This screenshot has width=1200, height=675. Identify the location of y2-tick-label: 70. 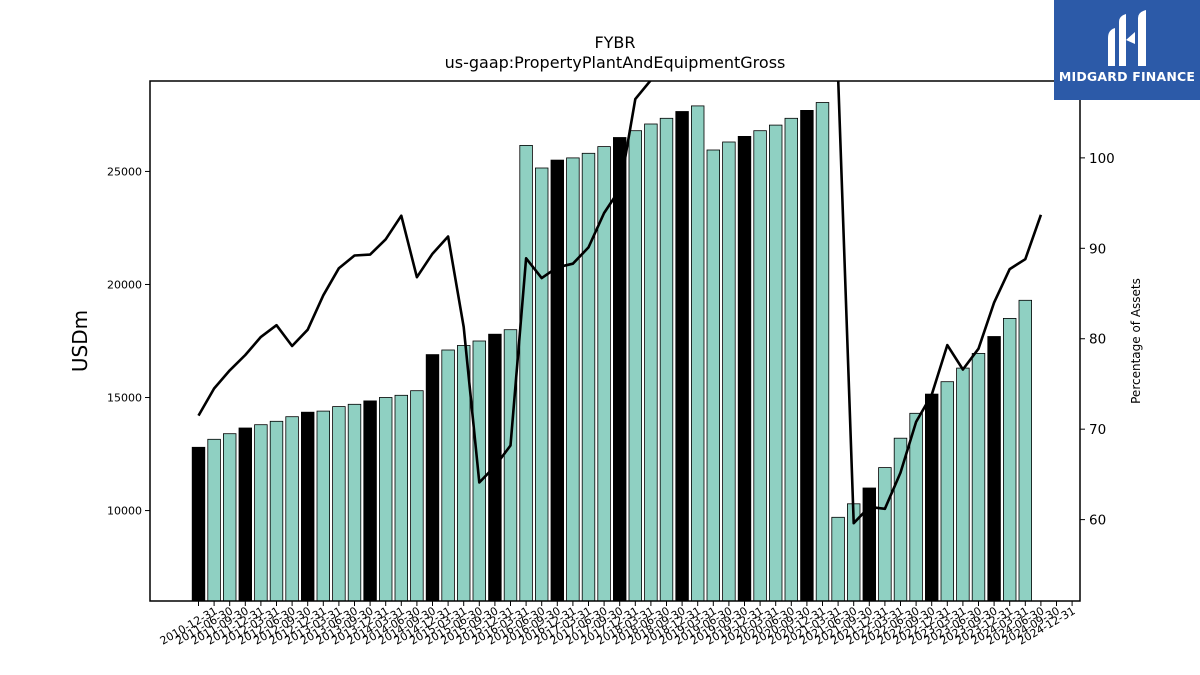
(1097, 430).